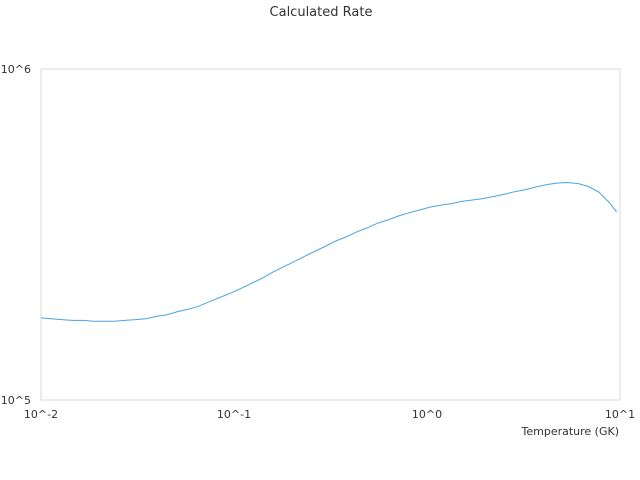  What do you see at coordinates (41, 414) in the screenshot?
I see `x-tick-label: 10^-2` at bounding box center [41, 414].